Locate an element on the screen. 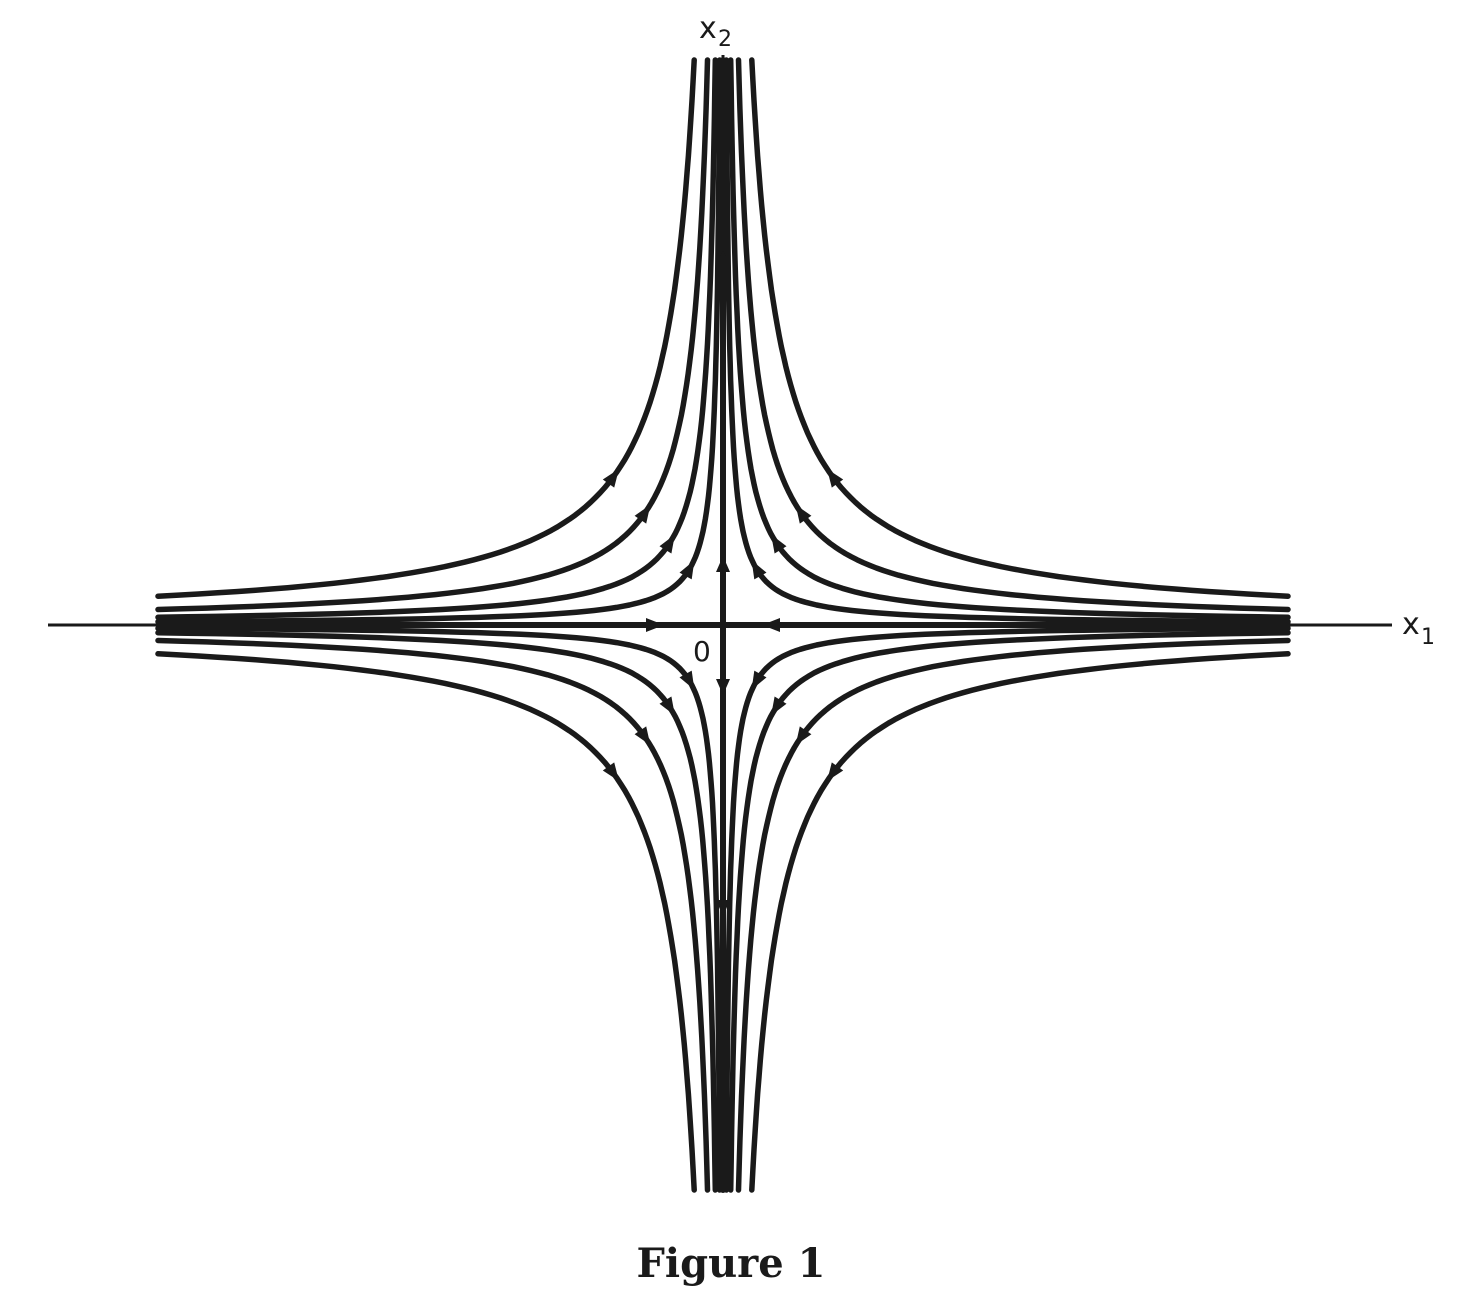  svg-text: 2 is located at coordinates (725, 39).